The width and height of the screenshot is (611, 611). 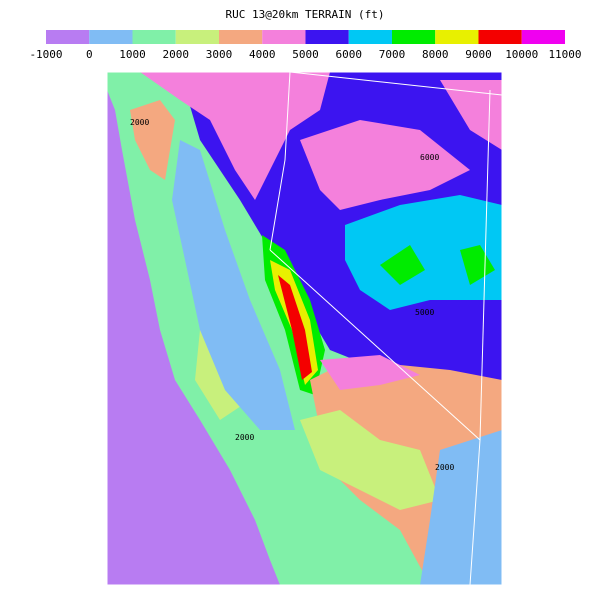 I want to click on colorbar-label: 8000, so click(x=435, y=54).